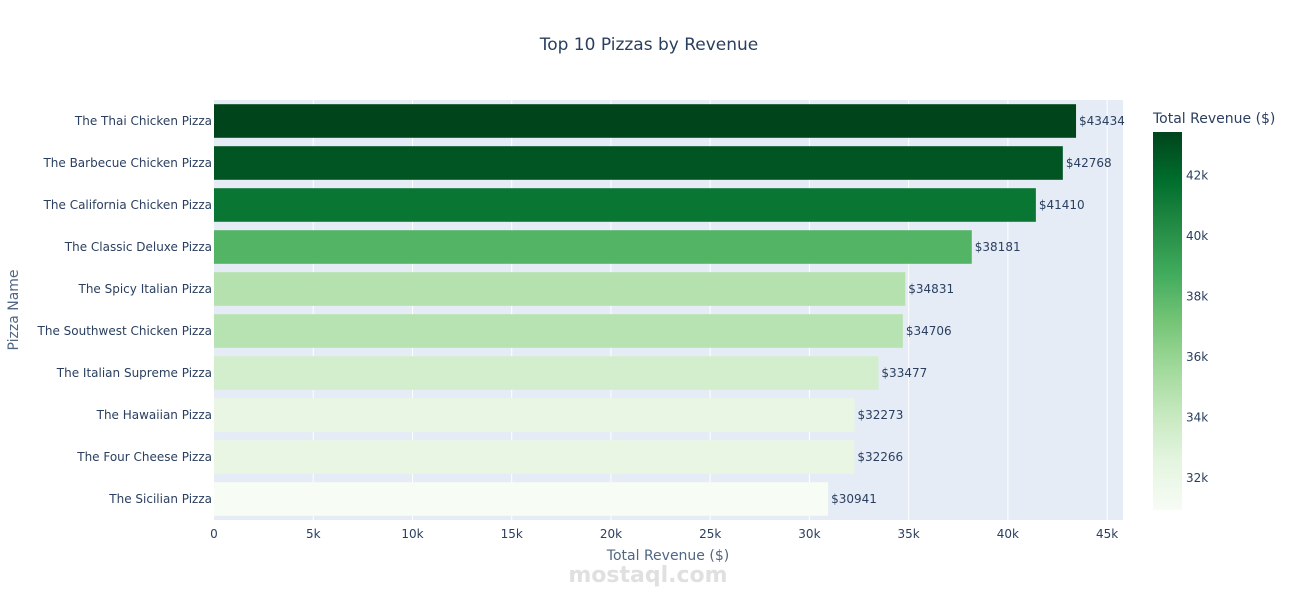 The image size is (1299, 600). I want to click on bar-value-label: $32266, so click(880, 457).